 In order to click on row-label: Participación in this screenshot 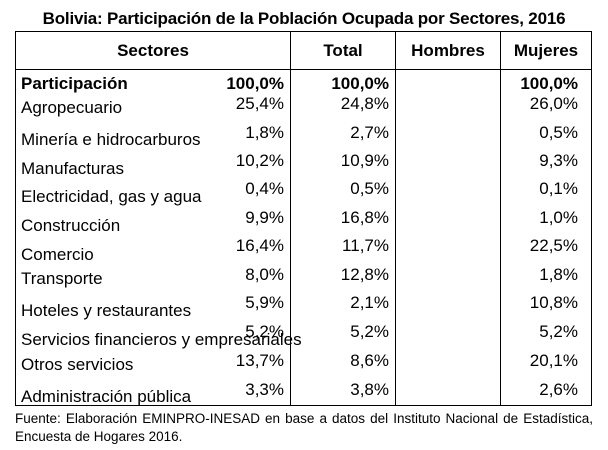, I will do `click(74, 83)`.